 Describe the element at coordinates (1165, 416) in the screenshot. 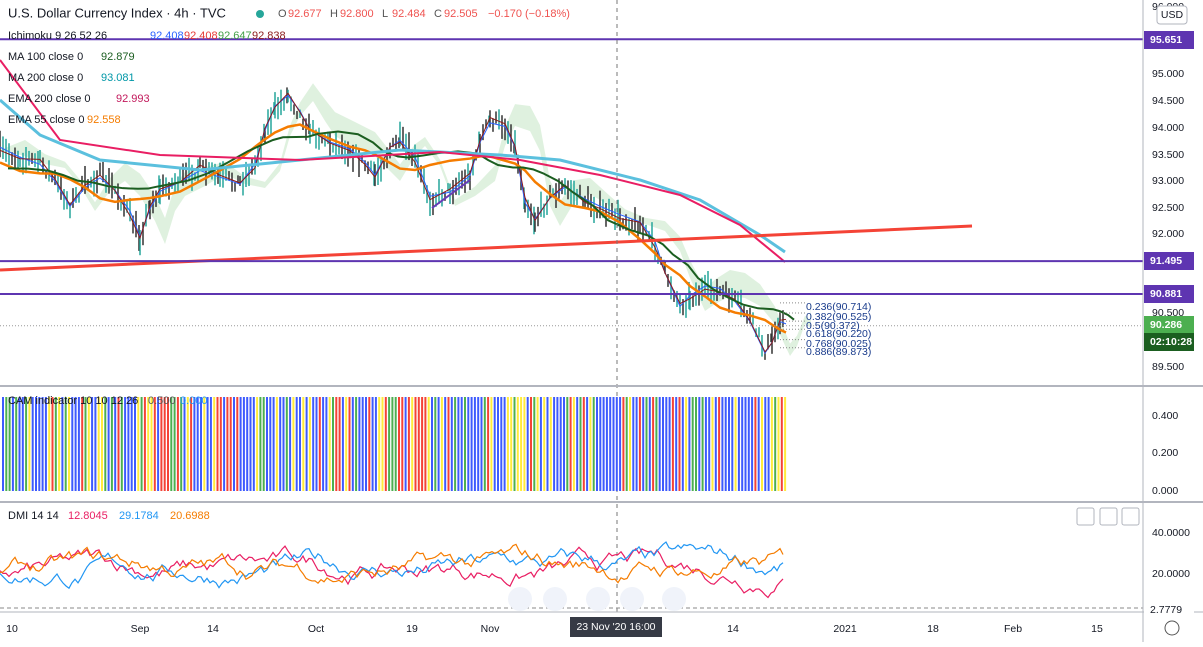

I see `cam-axis-label: 0.400` at that location.